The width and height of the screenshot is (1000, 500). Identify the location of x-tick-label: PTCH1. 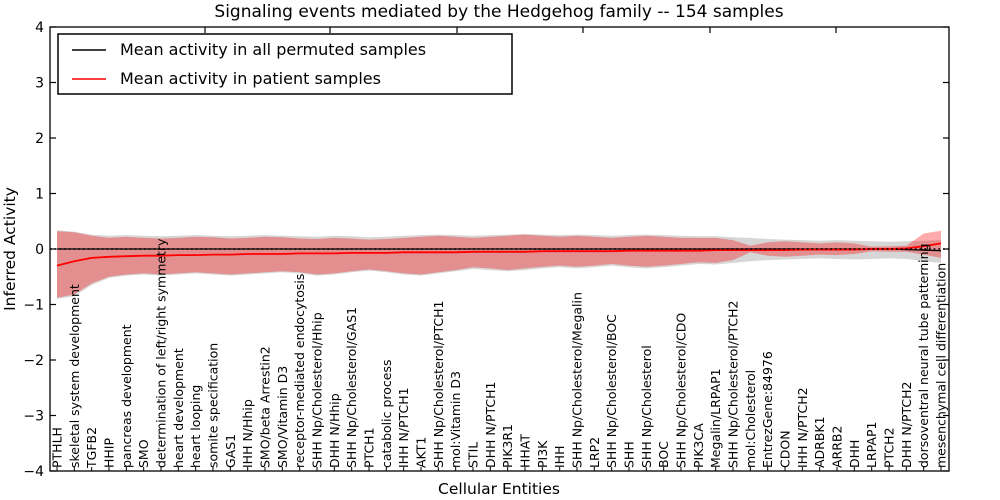
(369, 447).